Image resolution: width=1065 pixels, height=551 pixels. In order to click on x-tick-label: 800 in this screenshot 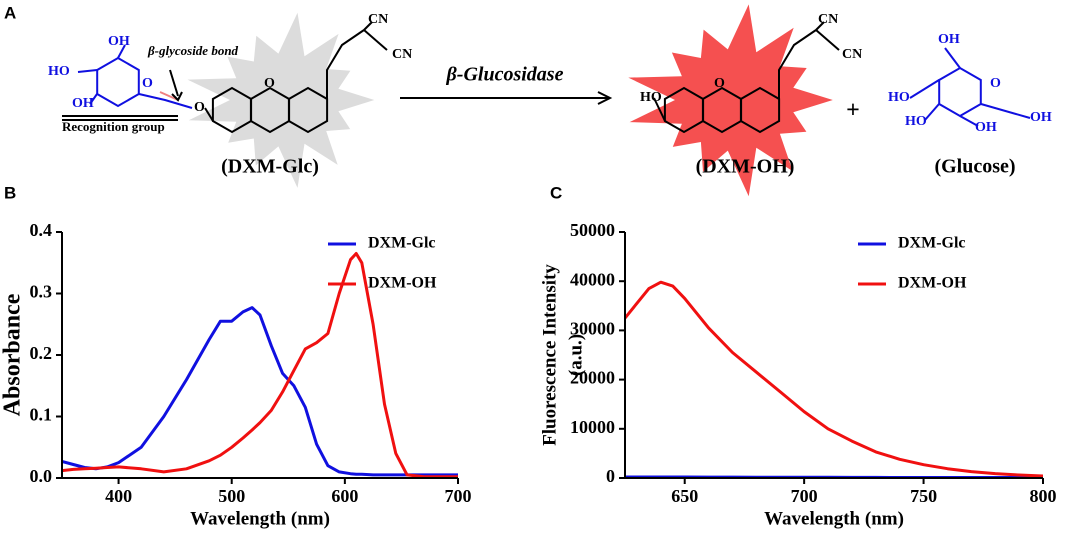, I will do `click(1043, 496)`.